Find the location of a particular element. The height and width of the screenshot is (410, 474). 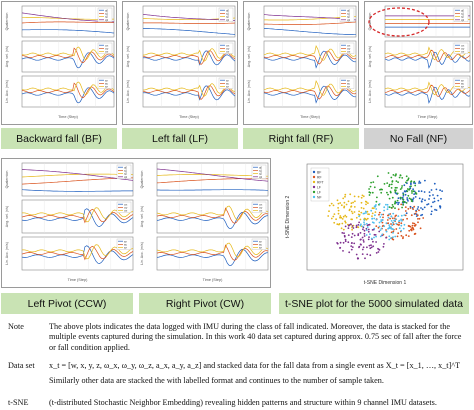

imu-axis-label: Lin. Acc. (m/s) is located at coordinates (370, 91).